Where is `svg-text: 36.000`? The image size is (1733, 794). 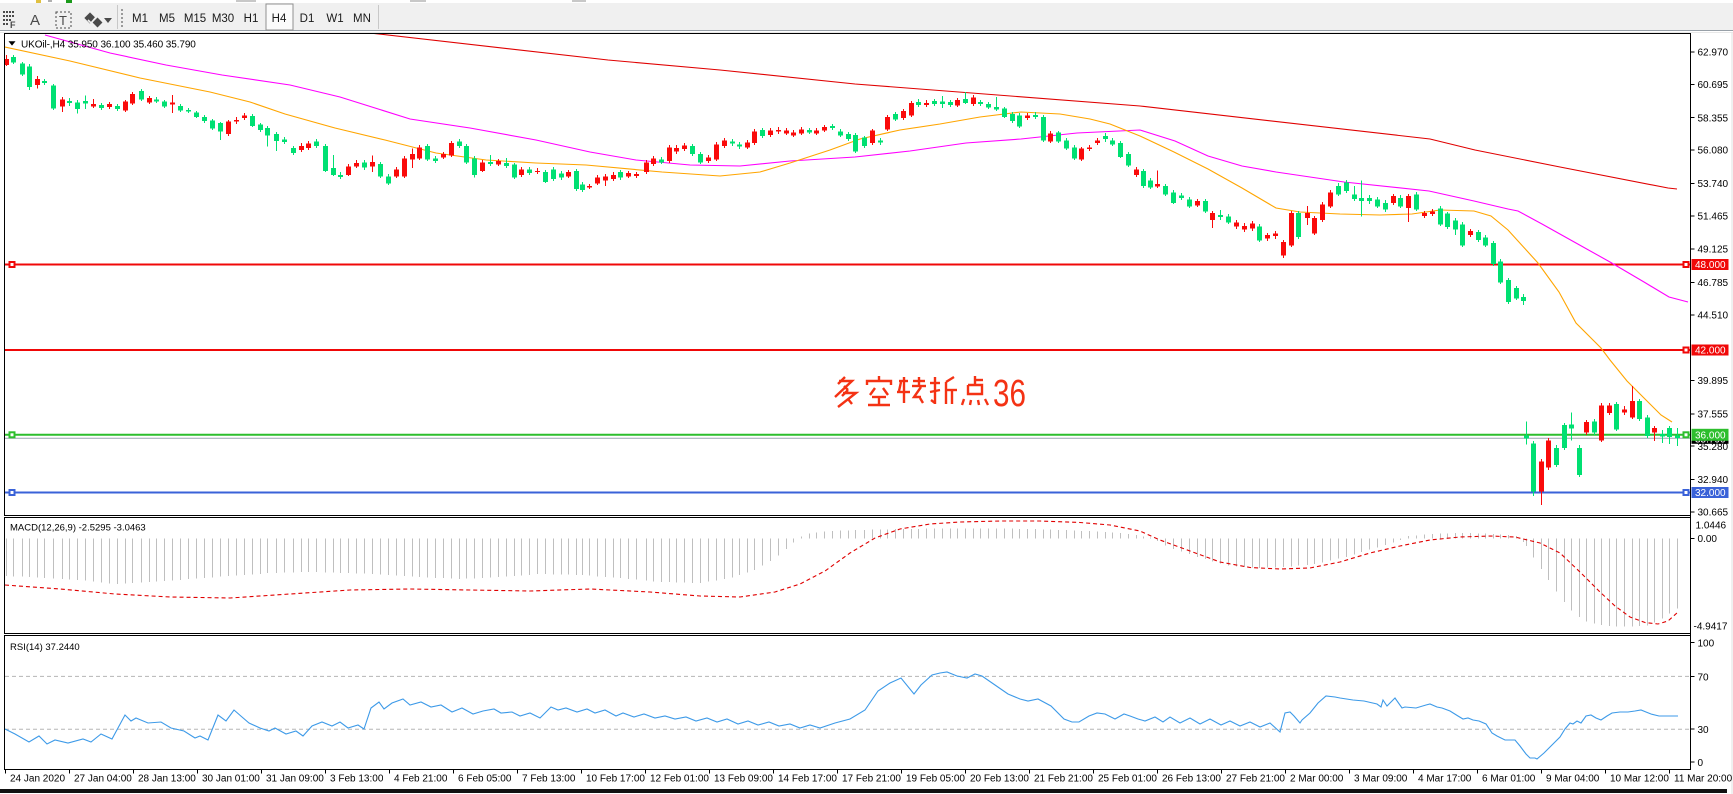
svg-text: 36.000 is located at coordinates (1710, 435).